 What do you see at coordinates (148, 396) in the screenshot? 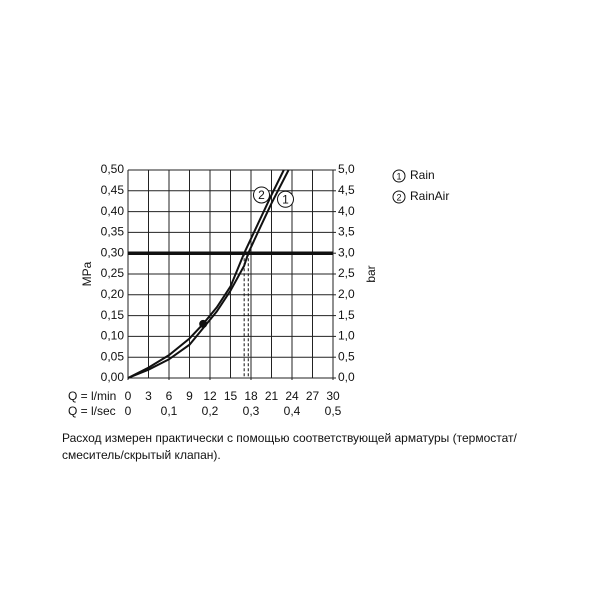
I see `x-tick-label: 3` at bounding box center [148, 396].